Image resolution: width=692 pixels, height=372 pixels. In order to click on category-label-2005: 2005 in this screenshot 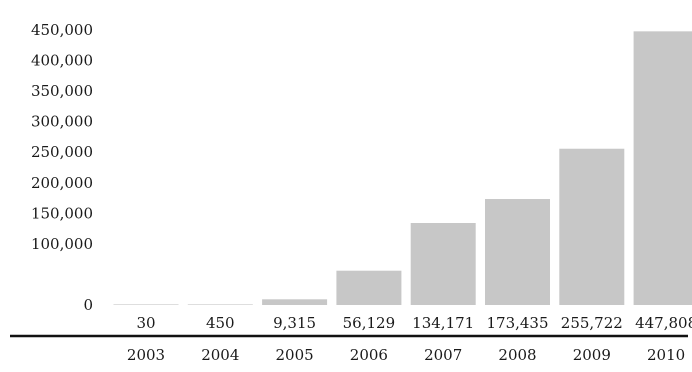, I will do `click(295, 355)`.